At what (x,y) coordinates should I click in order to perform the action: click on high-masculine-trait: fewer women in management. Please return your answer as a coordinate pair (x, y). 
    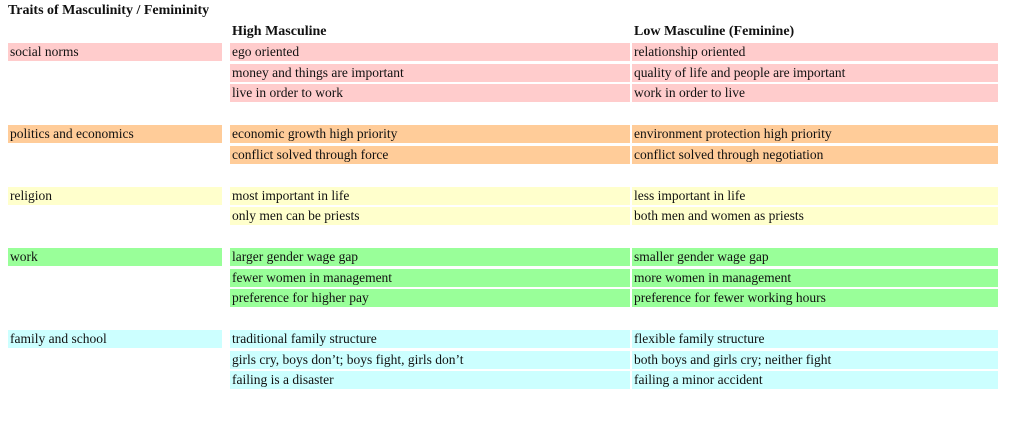
    Looking at the image, I should click on (430, 278).